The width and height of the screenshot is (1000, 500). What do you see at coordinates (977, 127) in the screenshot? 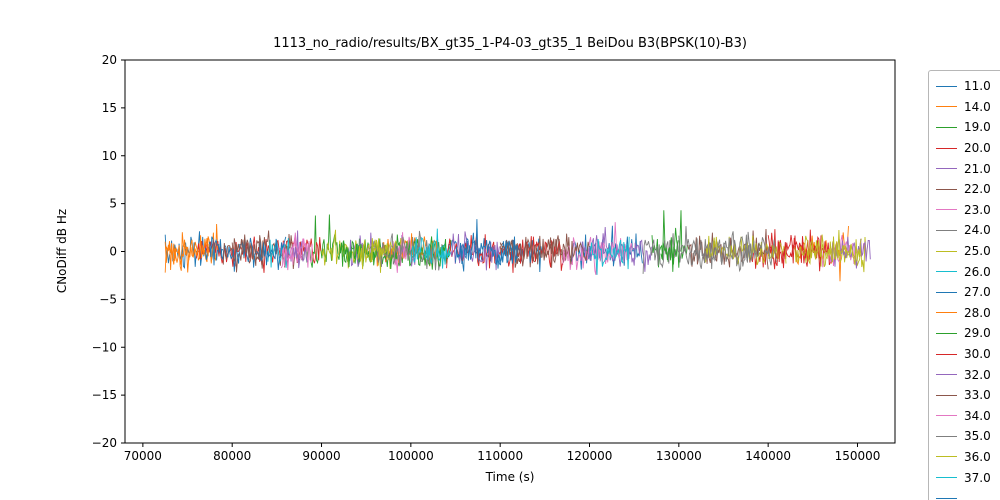
I see `legend-label: 19.0` at bounding box center [977, 127].